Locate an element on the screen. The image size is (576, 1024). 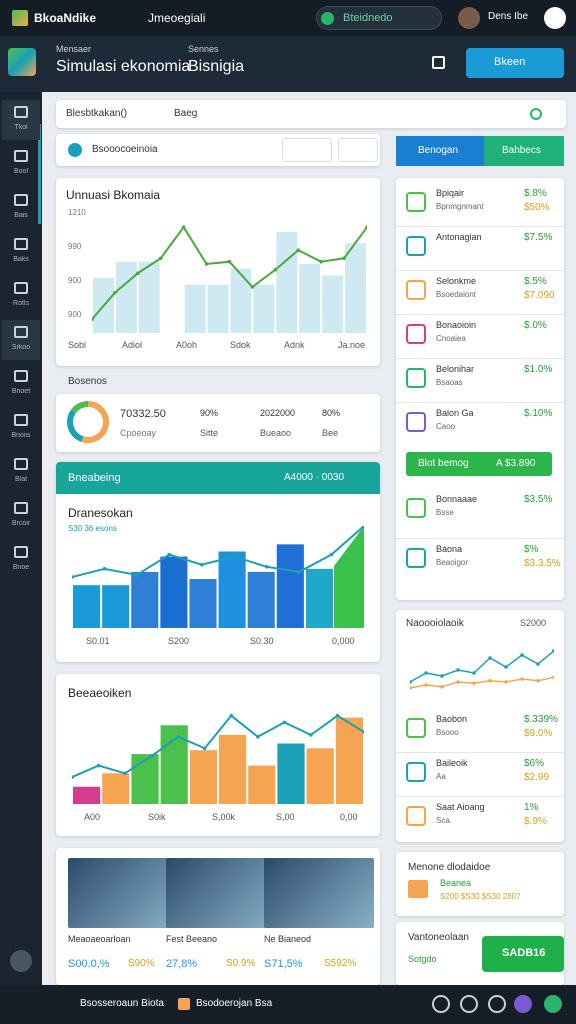
sidebar-label: Blat is located at coordinates (21, 479).